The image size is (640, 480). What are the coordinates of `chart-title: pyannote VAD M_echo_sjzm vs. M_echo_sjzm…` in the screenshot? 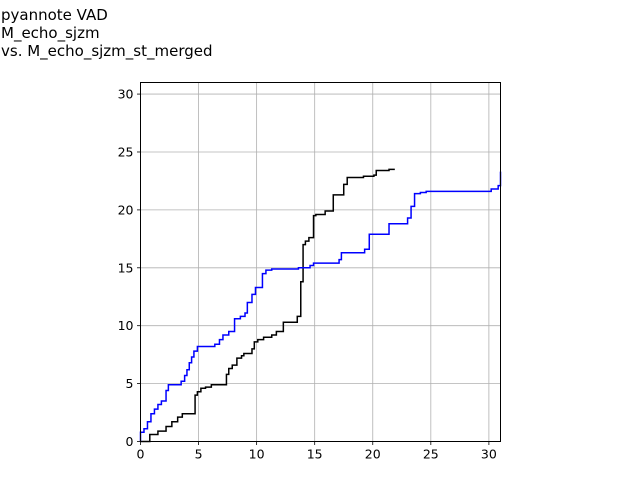 It's located at (107, 33).